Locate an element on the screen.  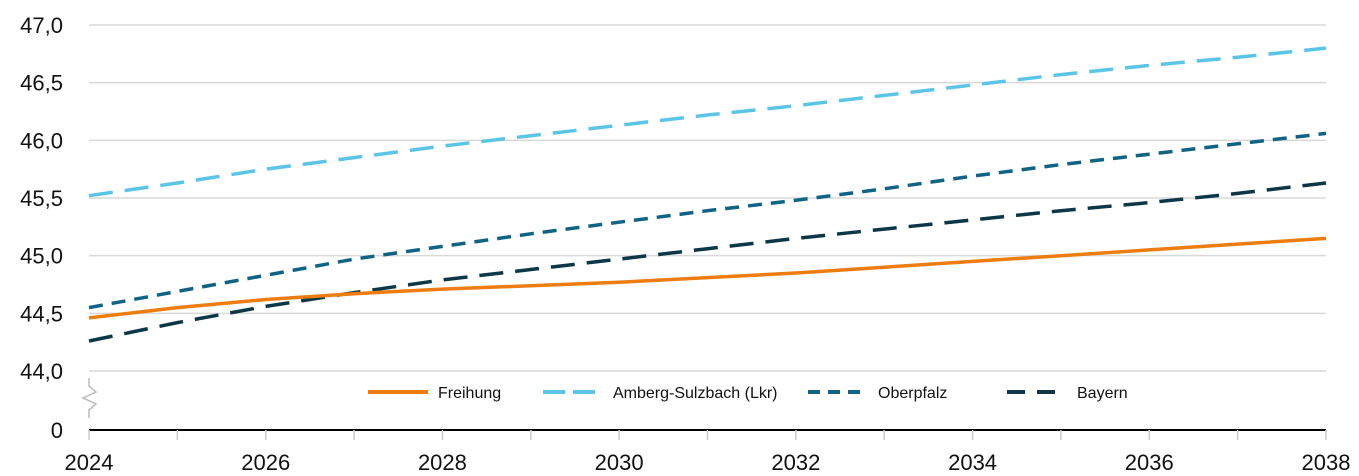
y-tick-label: 47,0 is located at coordinates (41, 25).